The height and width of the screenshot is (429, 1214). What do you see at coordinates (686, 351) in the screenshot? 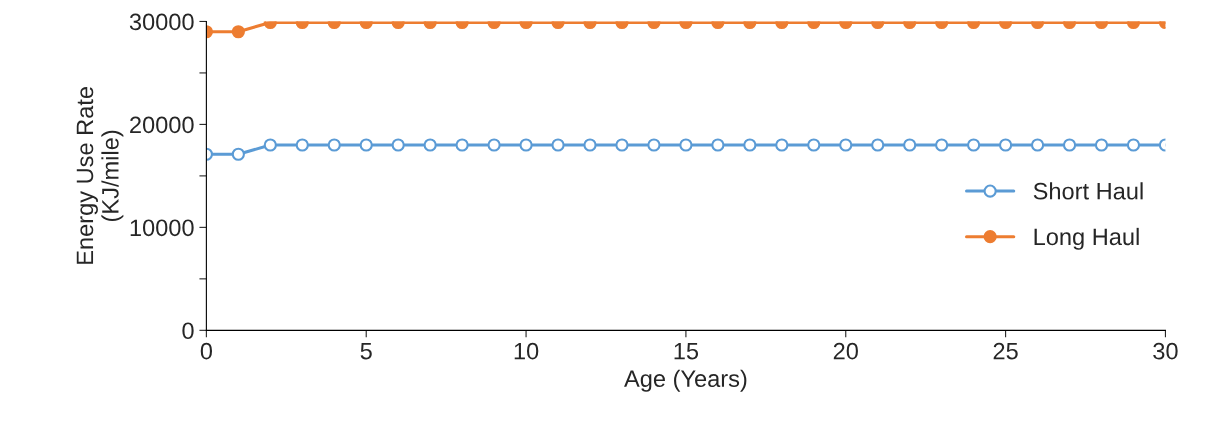
I see `x-tick-label: 15` at bounding box center [686, 351].